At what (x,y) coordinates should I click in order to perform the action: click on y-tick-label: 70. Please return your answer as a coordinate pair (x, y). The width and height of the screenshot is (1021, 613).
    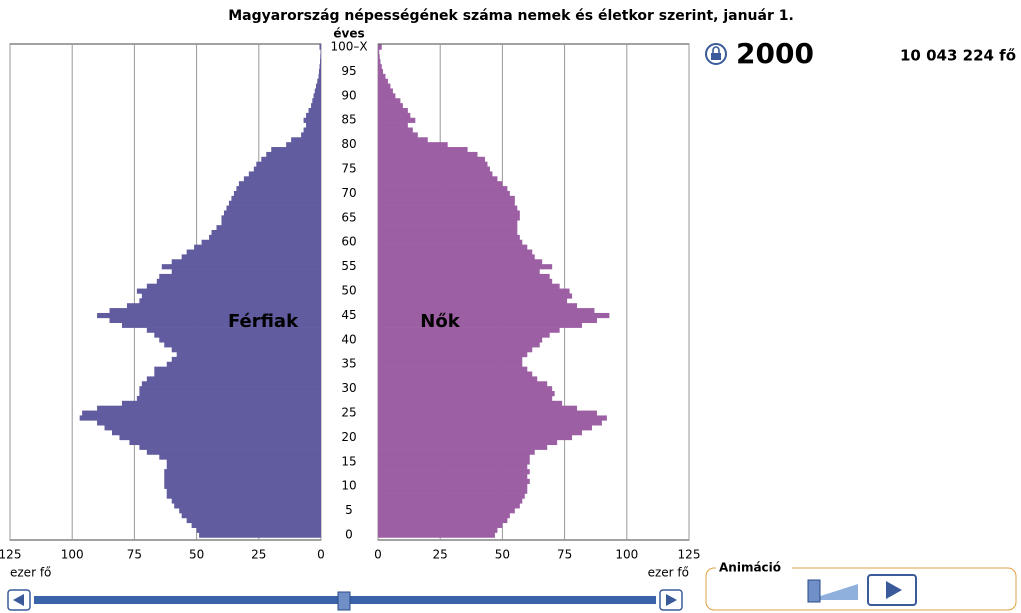
    Looking at the image, I should click on (348, 193).